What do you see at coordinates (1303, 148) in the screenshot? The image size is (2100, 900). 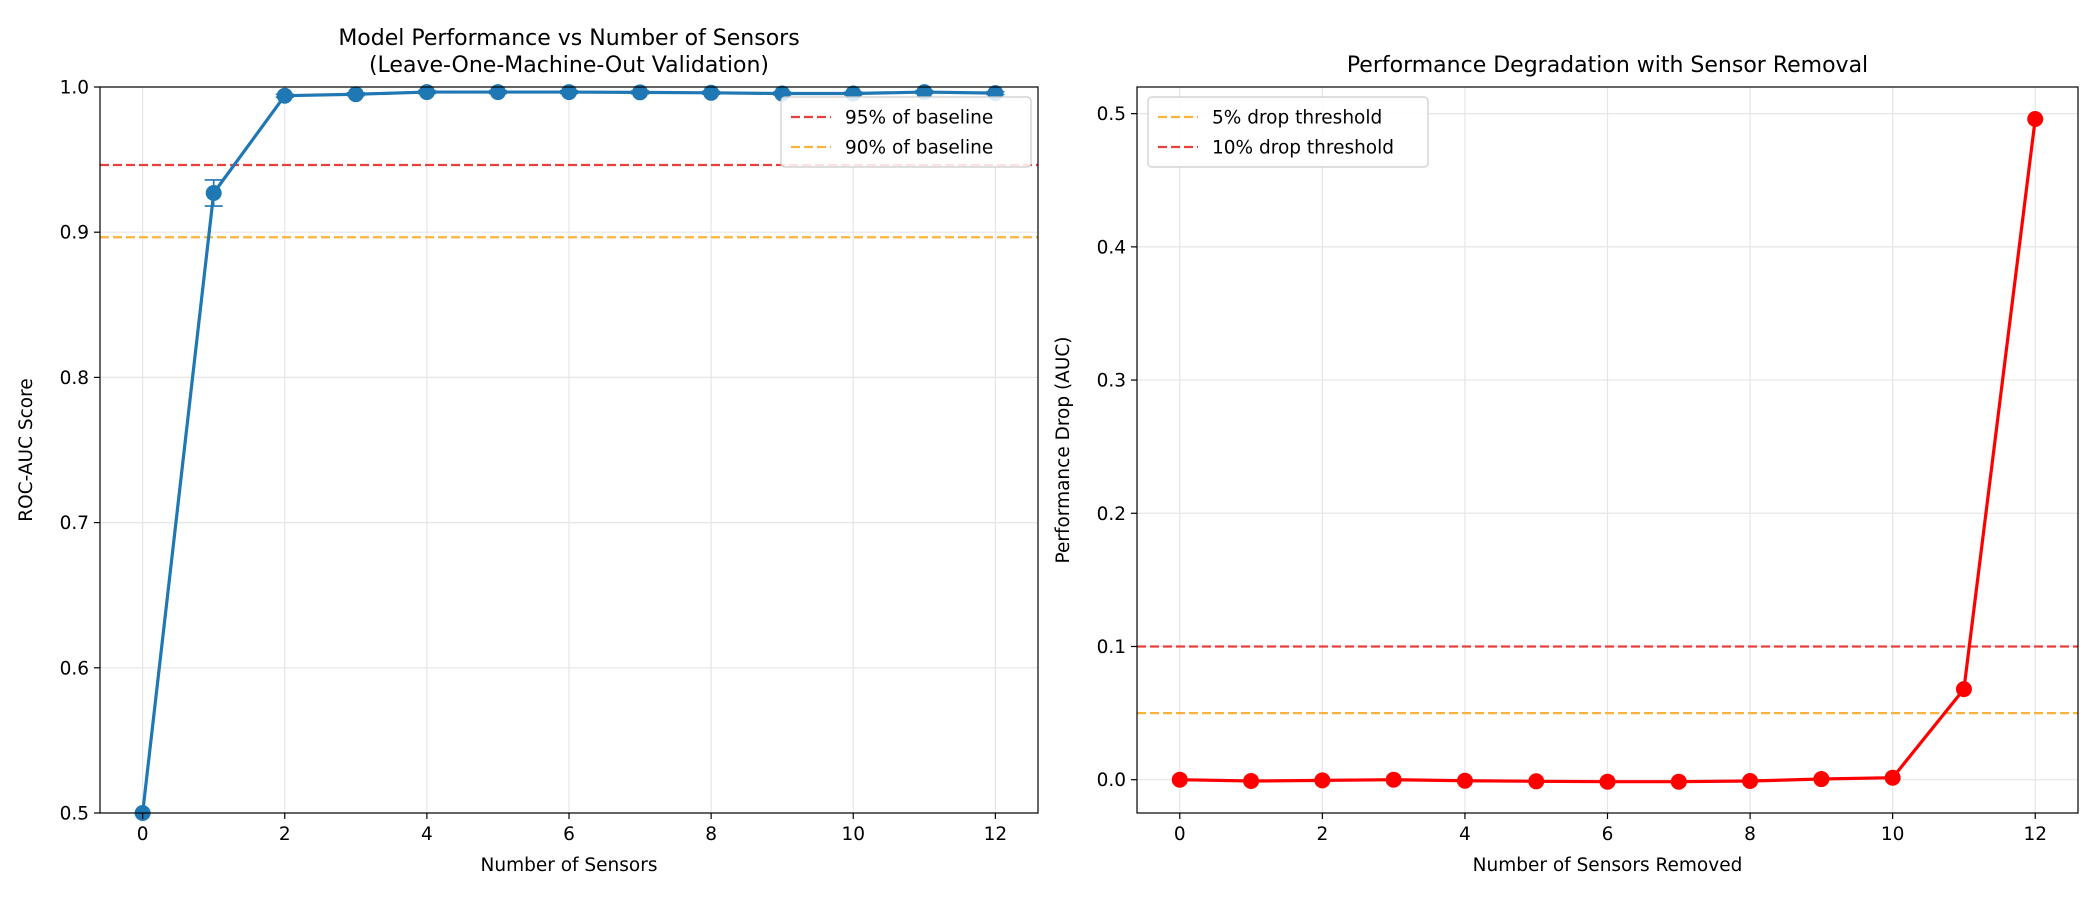 I see `legend-label: 10% drop threshold` at bounding box center [1303, 148].